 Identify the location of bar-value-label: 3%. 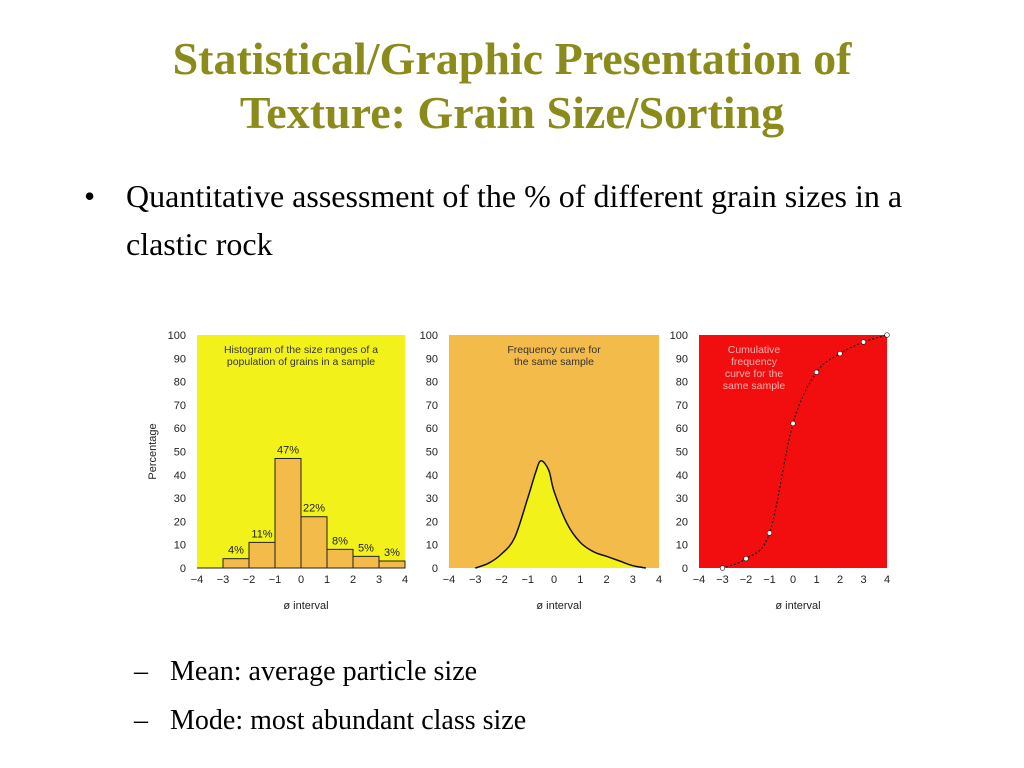
(392, 553).